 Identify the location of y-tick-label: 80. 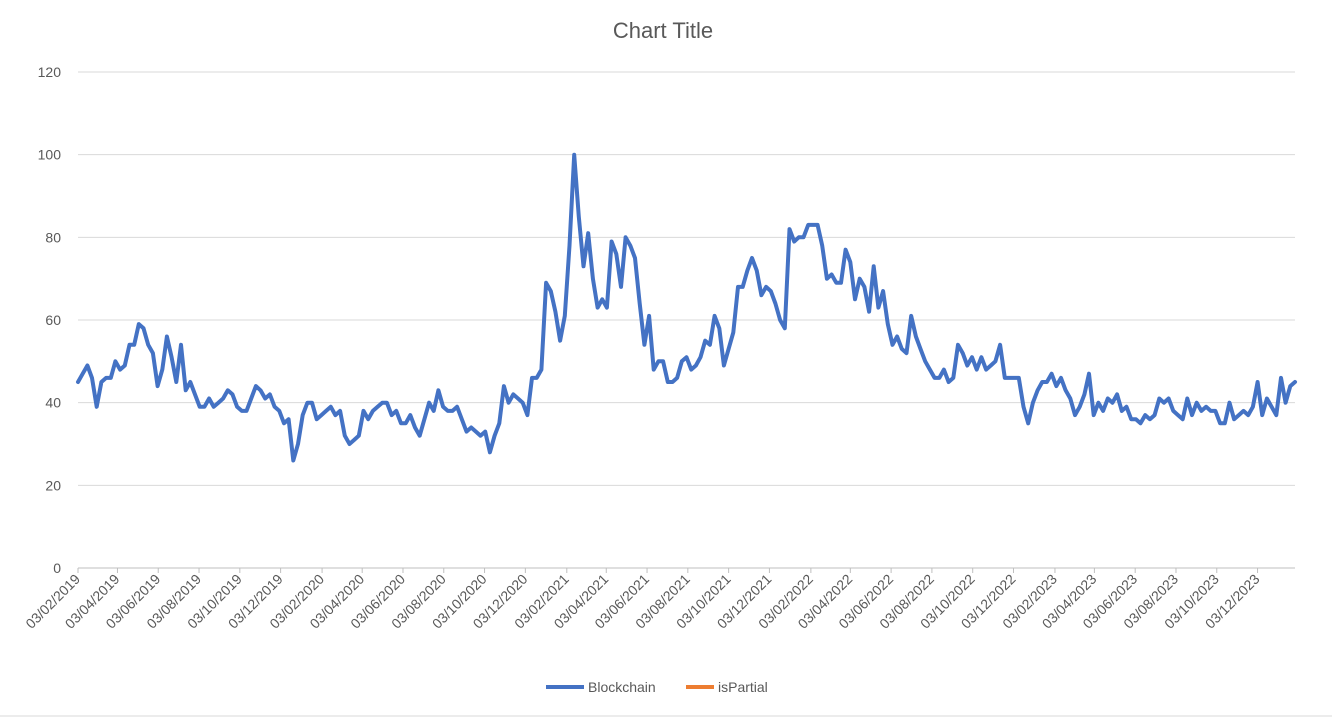
(53, 237).